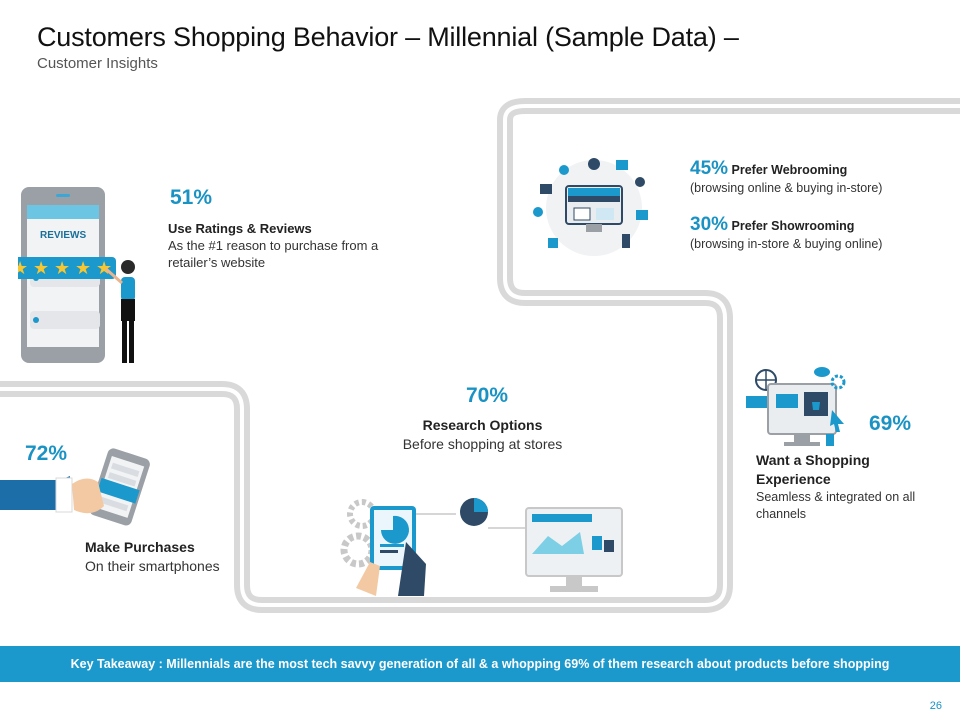 This screenshot has width=960, height=720. Describe the element at coordinates (709, 224) in the screenshot. I see `showrooming-percent: 30%` at that location.